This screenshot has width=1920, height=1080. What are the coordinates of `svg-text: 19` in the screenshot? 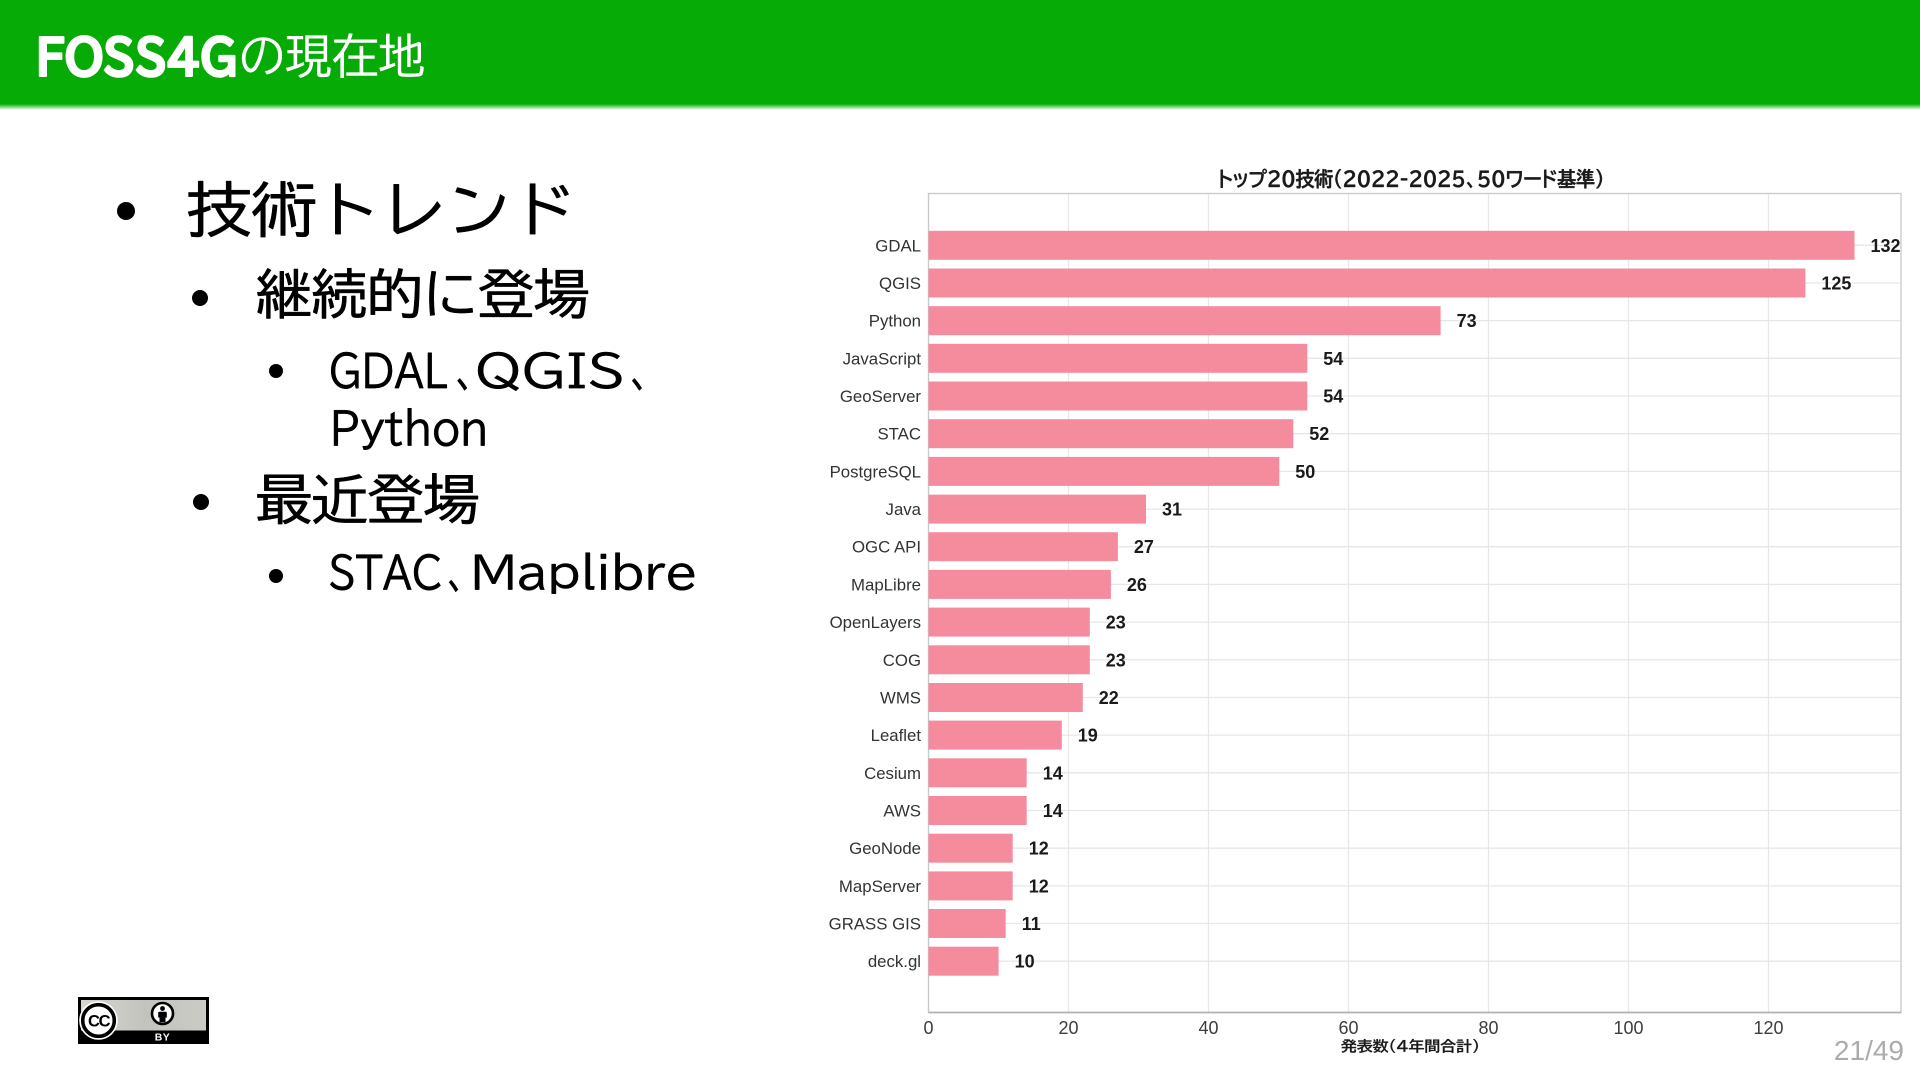 It's located at (1088, 736).